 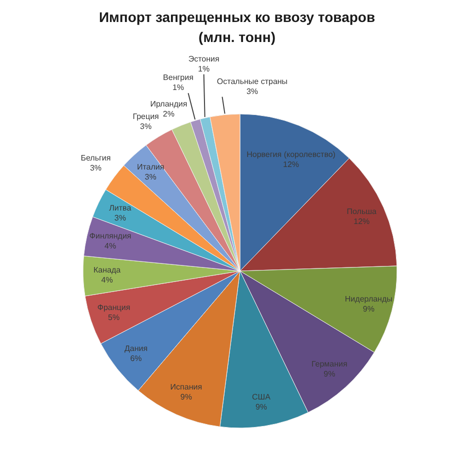 What do you see at coordinates (145, 117) in the screenshot?
I see `slice-label: Греция` at bounding box center [145, 117].